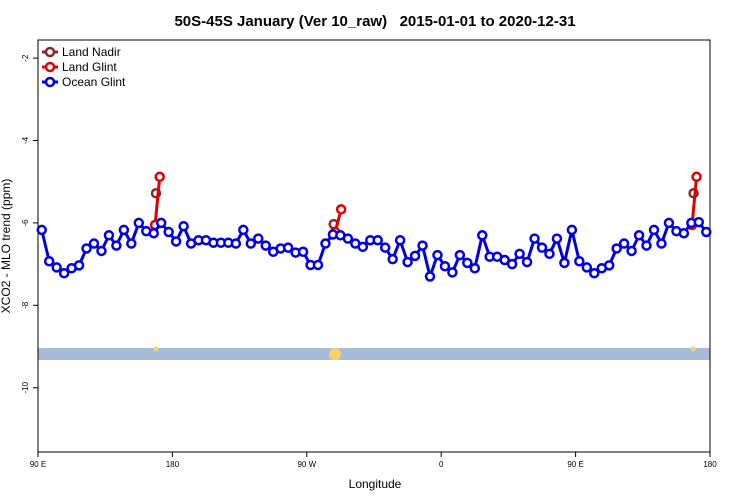 This screenshot has height=500, width=750. What do you see at coordinates (91, 52) in the screenshot?
I see `legend-label: Land Nadir` at bounding box center [91, 52].